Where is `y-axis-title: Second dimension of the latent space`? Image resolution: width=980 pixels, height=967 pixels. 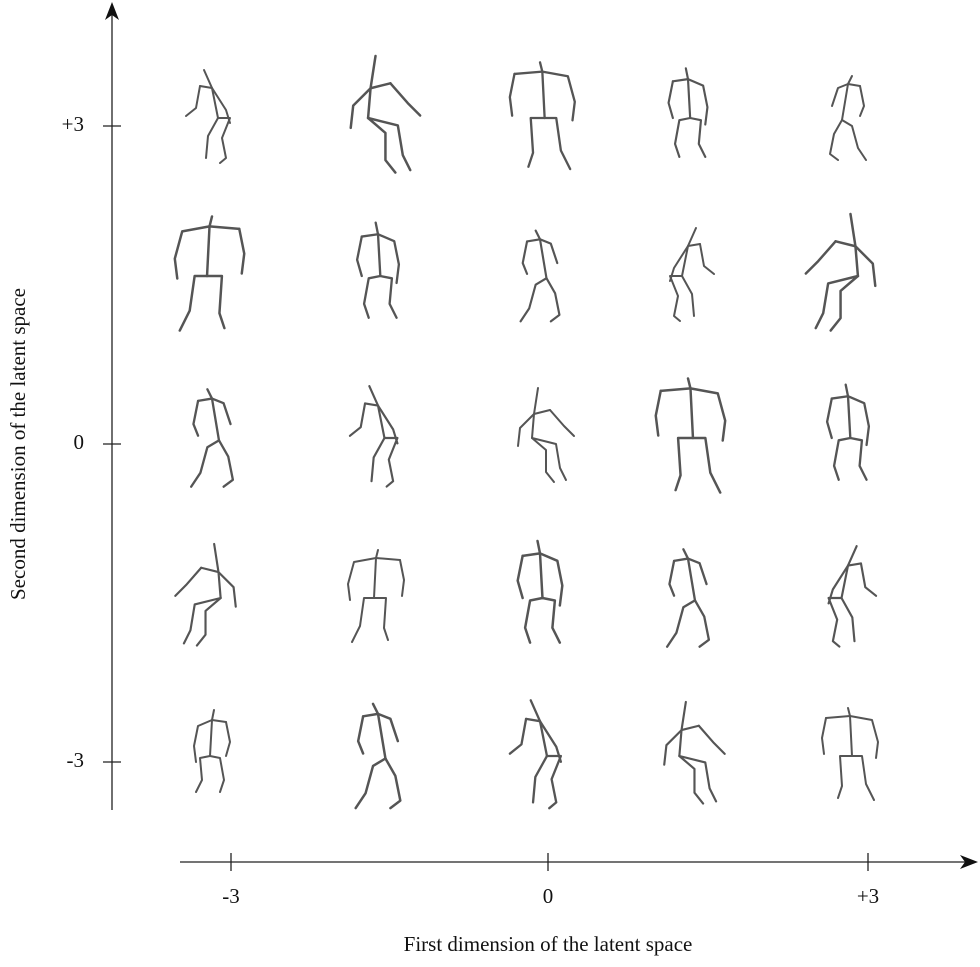
y-axis-title: Second dimension of the latent space is located at coordinates (18, 444).